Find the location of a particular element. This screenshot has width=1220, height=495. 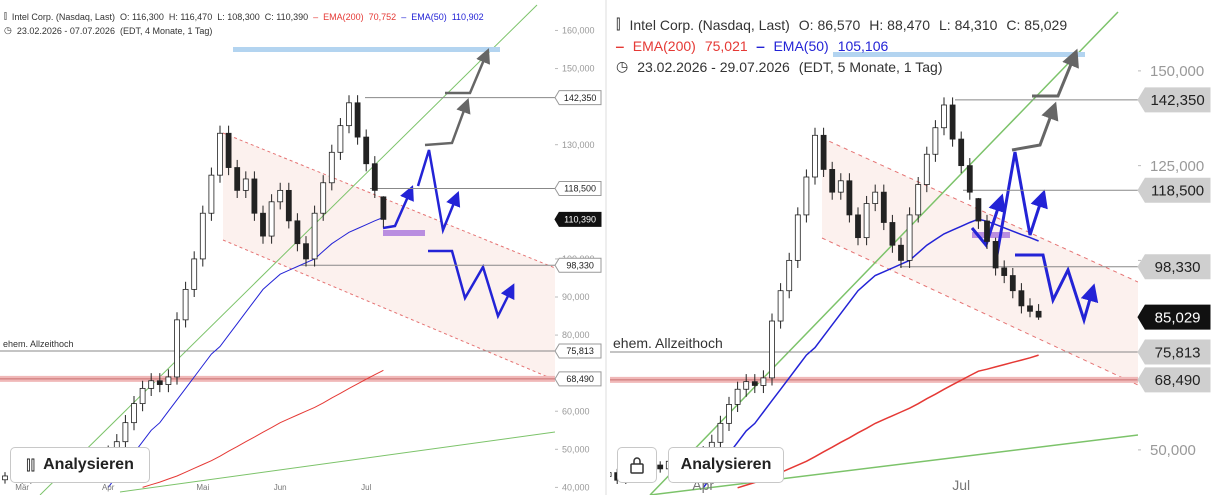

legend-name: EMA(50) is located at coordinates (429, 16).